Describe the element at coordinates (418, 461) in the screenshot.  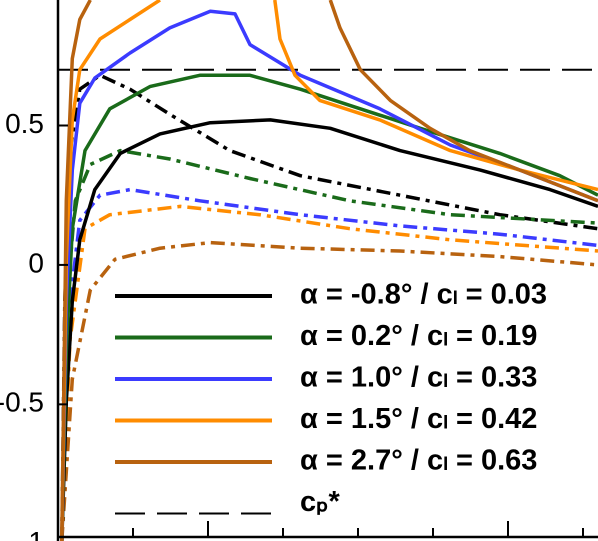
I see `legend-label: α = 2.7° / cₗ = 0.63` at that location.